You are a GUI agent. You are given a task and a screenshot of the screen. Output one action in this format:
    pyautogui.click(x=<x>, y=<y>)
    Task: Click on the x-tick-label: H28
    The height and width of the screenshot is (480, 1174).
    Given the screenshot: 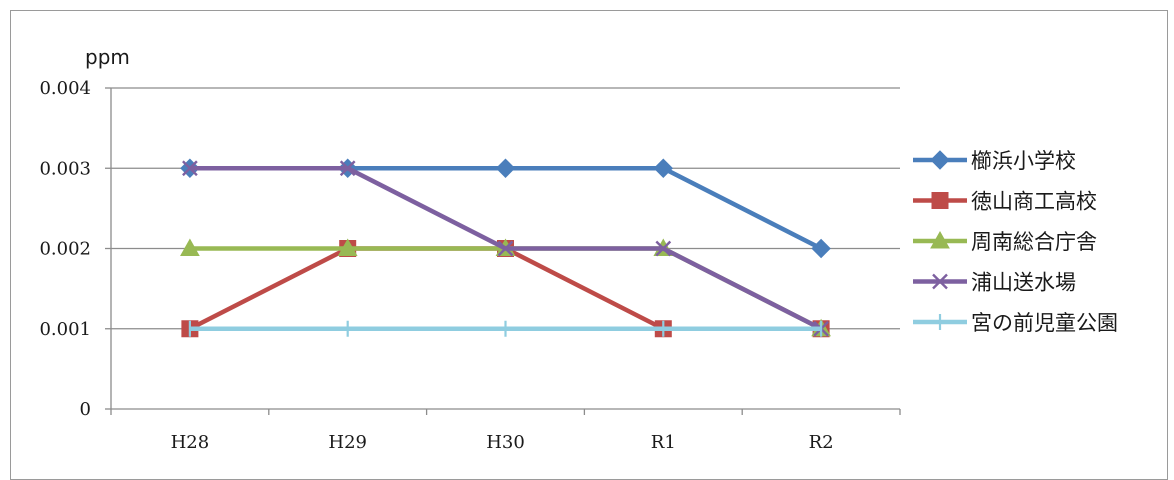 What is the action you would take?
    pyautogui.click(x=190, y=442)
    